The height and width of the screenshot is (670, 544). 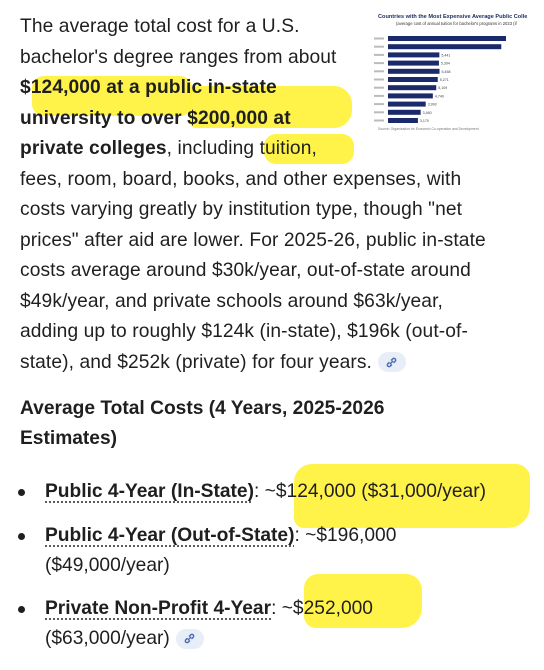 I want to click on bar-value-label: 3,460, so click(x=427, y=113).